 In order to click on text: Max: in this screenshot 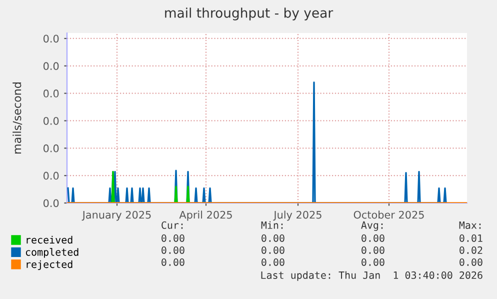, I will do `click(470, 225)`.